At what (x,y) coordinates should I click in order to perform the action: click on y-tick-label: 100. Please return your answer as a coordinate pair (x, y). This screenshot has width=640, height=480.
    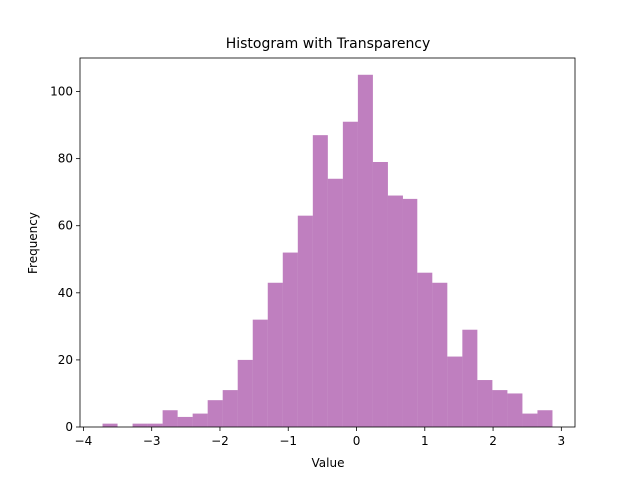
    Looking at the image, I should click on (61, 92).